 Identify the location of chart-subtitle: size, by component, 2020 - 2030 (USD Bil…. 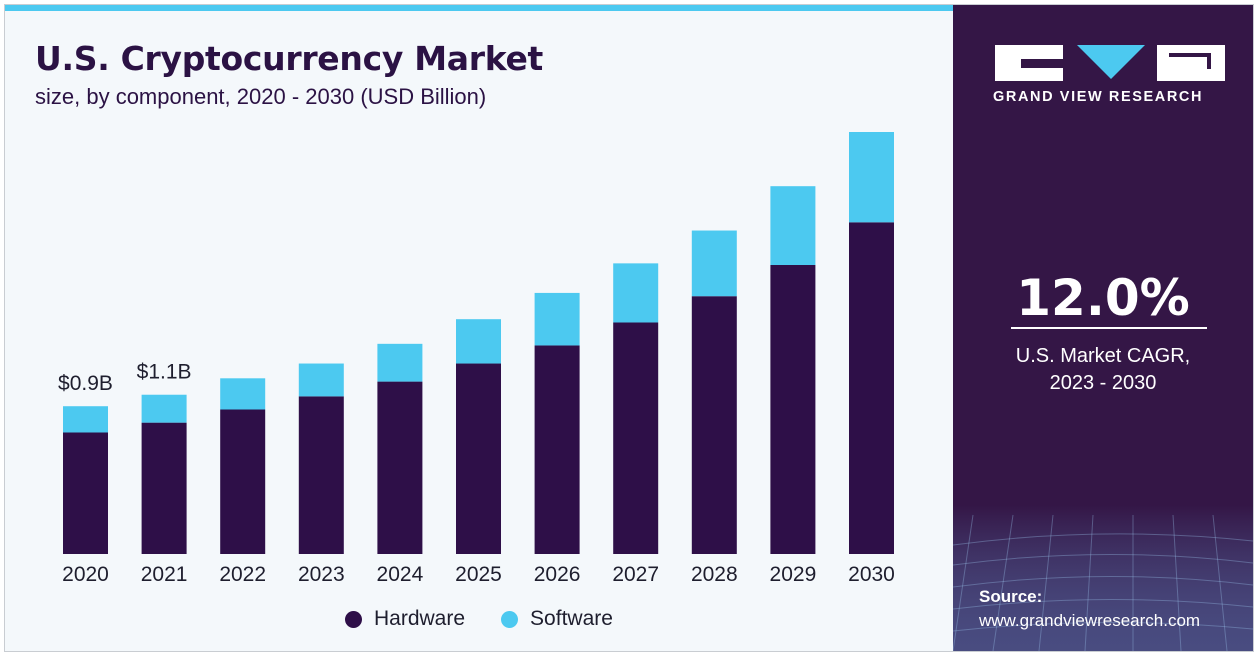
(261, 96).